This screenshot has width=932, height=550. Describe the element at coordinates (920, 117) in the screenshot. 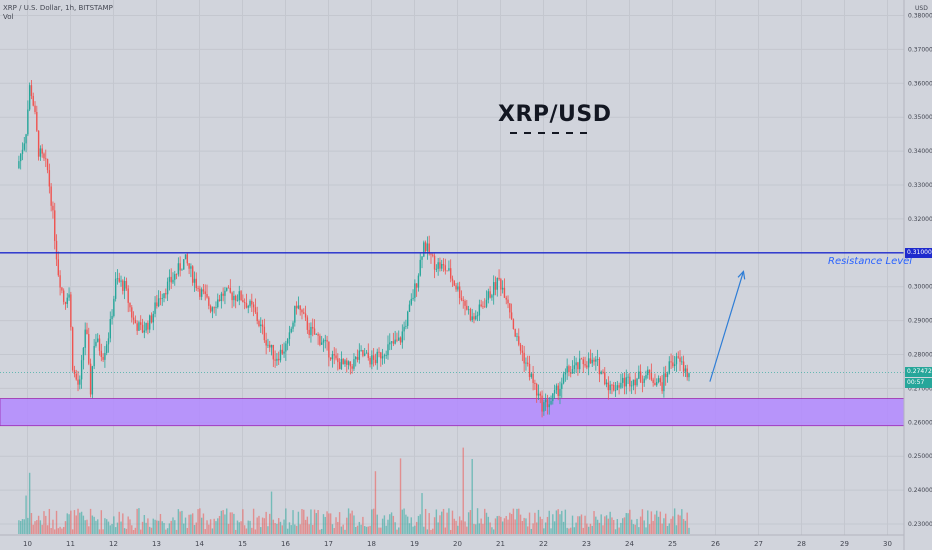

I see `y-tick-label: 0.35000` at that location.